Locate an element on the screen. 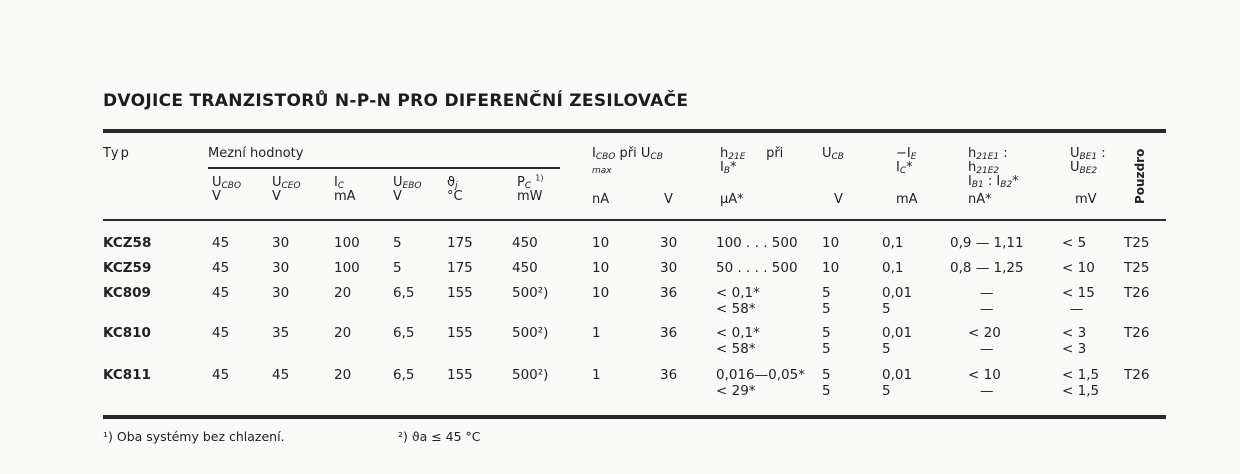  header-max: max is located at coordinates (602, 171).